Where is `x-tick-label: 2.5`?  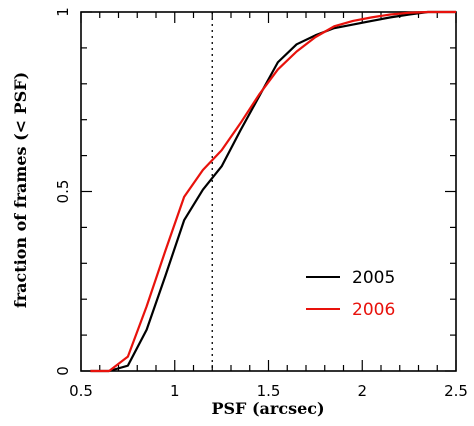 x-tick-label: 2.5 is located at coordinates (456, 391).